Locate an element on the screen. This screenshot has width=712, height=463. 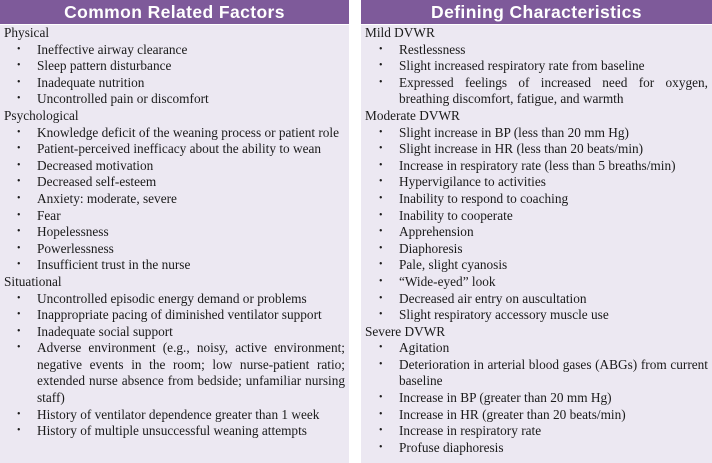
list-item-text: “Wide-eyed” look is located at coordinates (447, 281).